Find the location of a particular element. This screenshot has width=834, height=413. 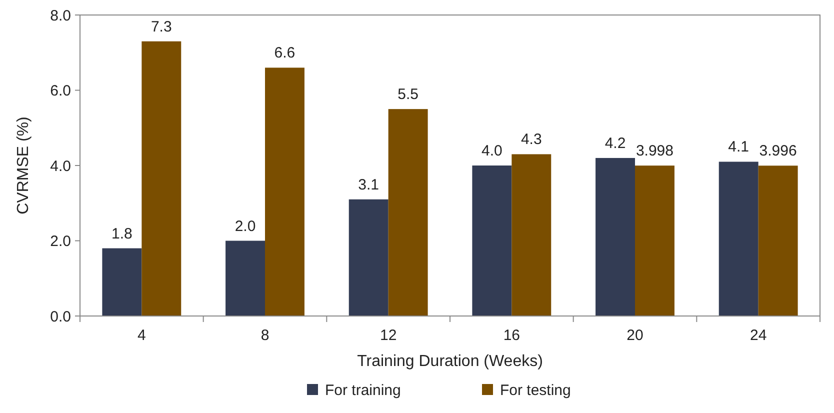

x-tick-label: 12 is located at coordinates (388, 335).